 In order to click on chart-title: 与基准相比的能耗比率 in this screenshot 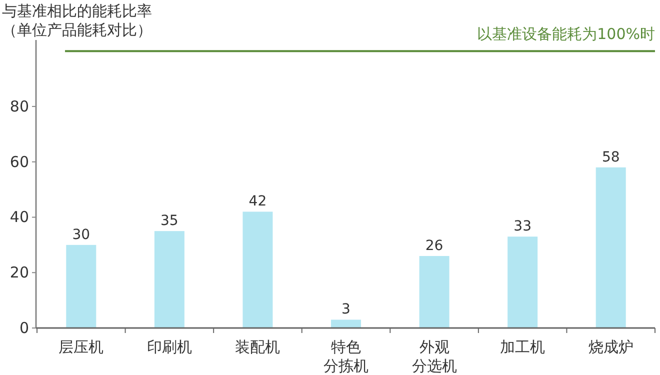, I will do `click(77, 11)`.